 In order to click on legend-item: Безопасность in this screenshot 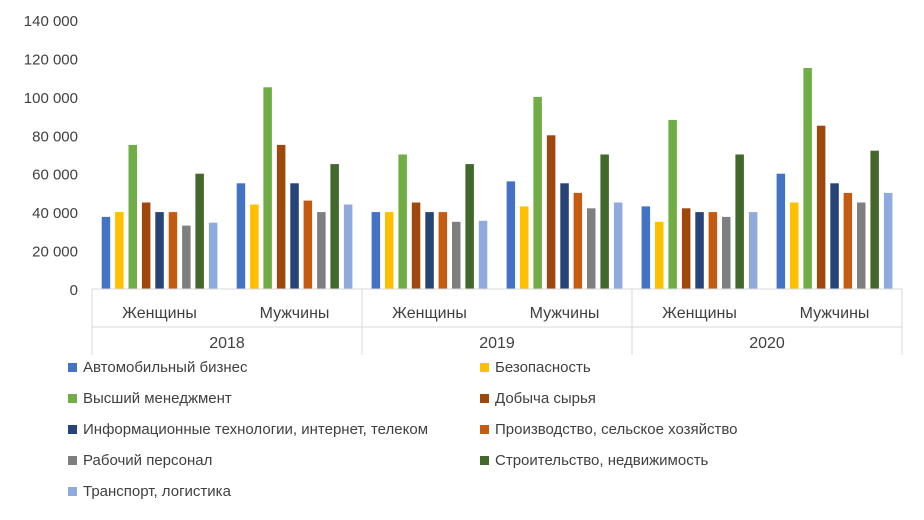, I will do `click(684, 367)`.